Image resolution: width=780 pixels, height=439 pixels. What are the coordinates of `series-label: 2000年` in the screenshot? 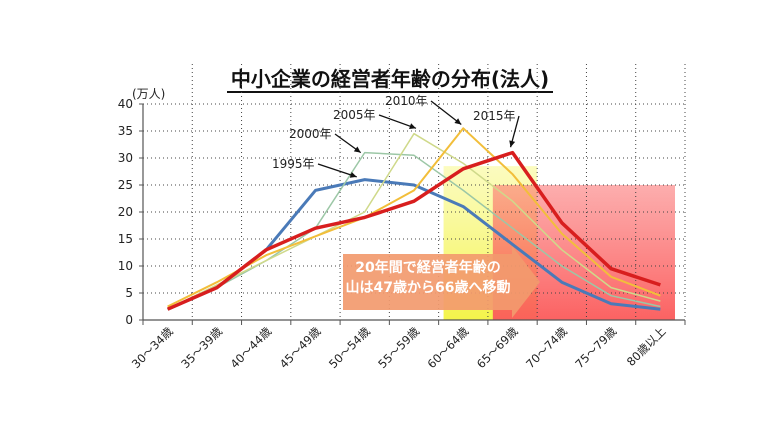 It's located at (310, 134).